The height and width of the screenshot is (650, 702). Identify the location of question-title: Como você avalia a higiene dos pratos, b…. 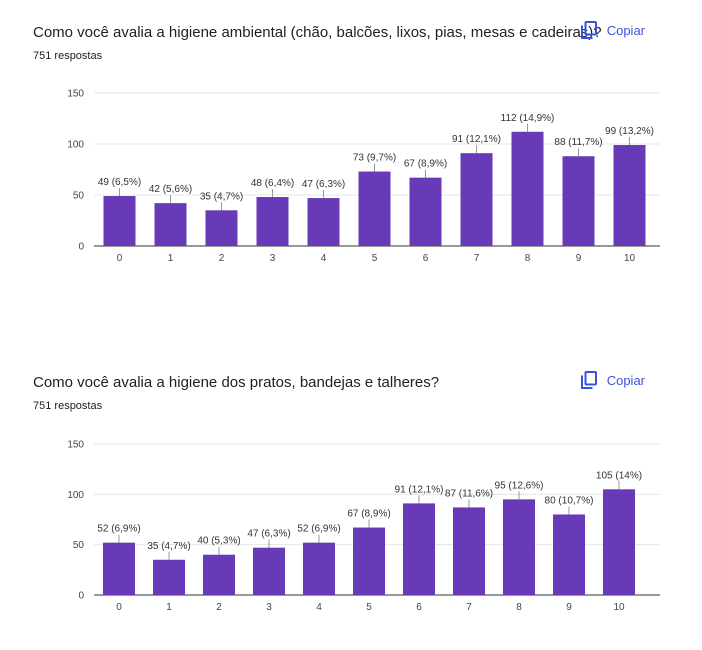
(236, 382).